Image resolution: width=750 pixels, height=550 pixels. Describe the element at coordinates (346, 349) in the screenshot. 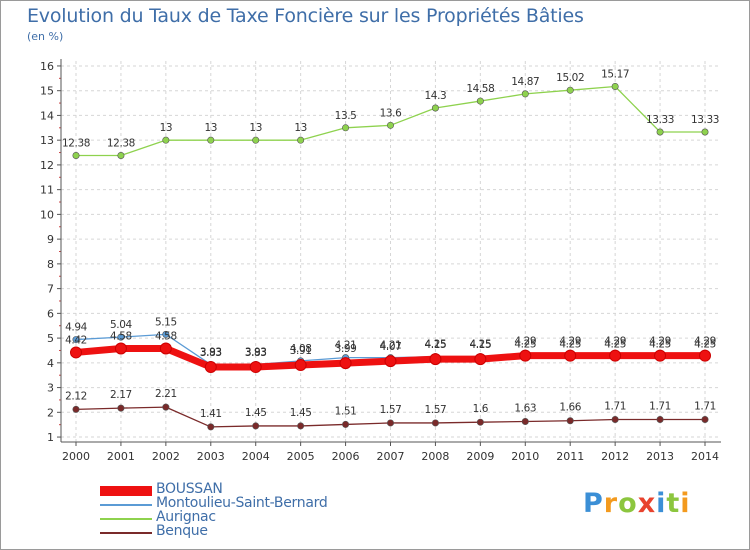

I see `data-label: 3.99` at that location.